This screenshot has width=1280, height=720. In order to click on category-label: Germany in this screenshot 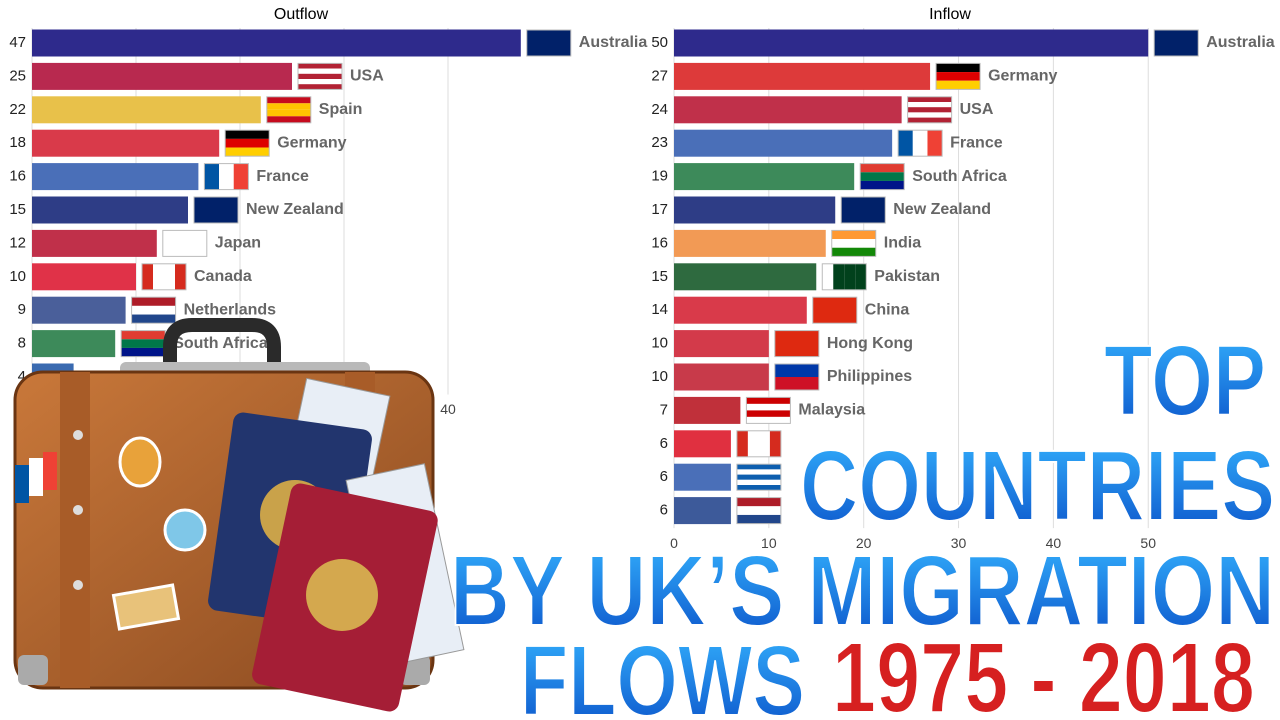, I will do `click(1022, 76)`.